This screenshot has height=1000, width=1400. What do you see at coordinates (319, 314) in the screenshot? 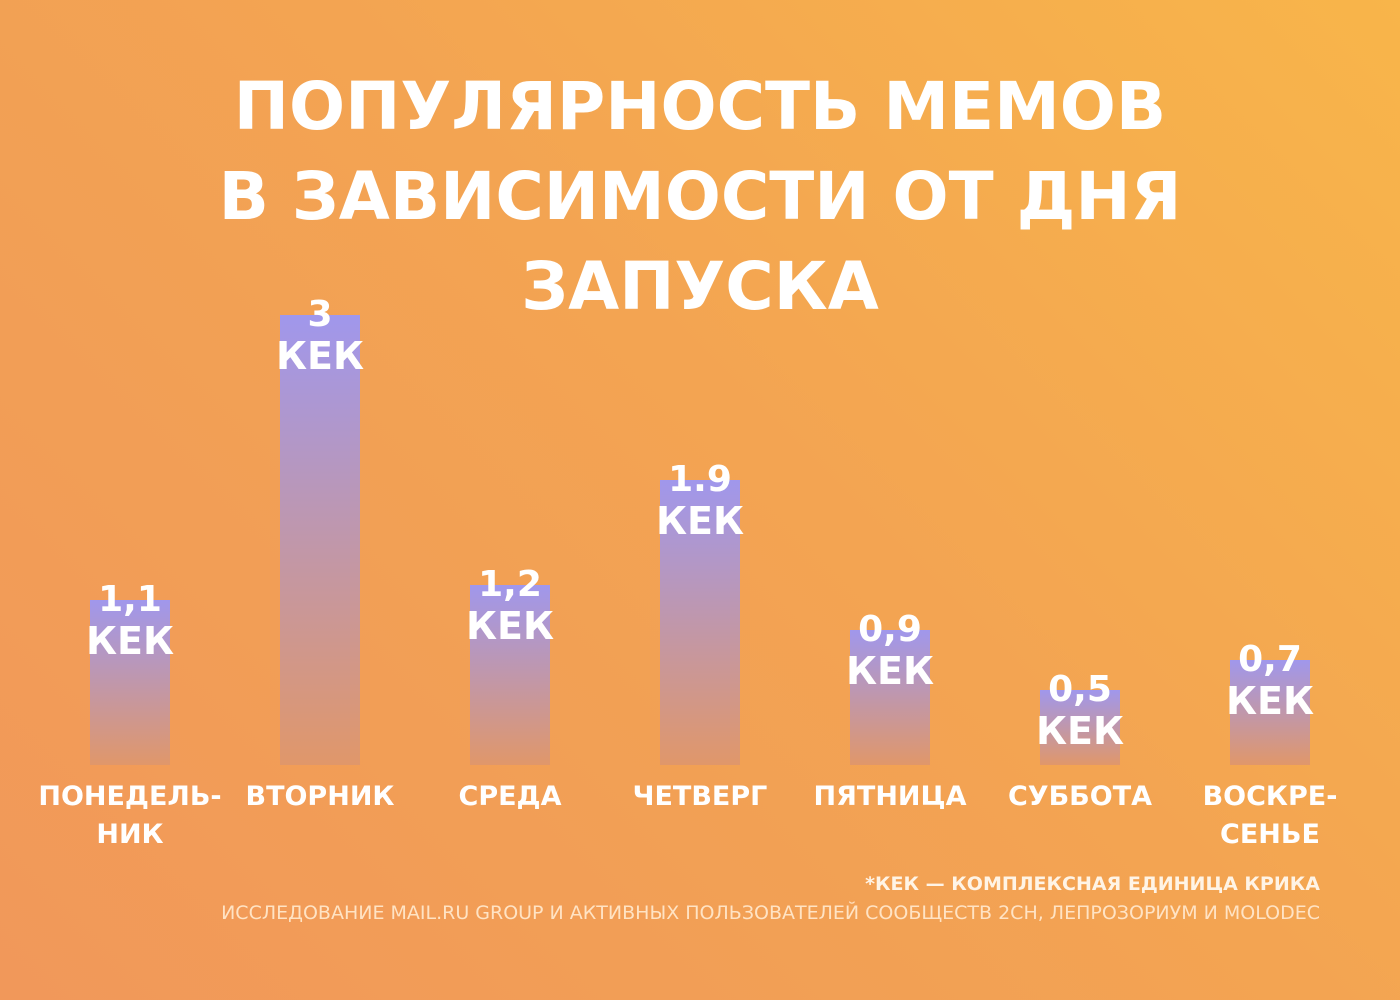
I see `bar-value-label-2: 3` at bounding box center [319, 314].